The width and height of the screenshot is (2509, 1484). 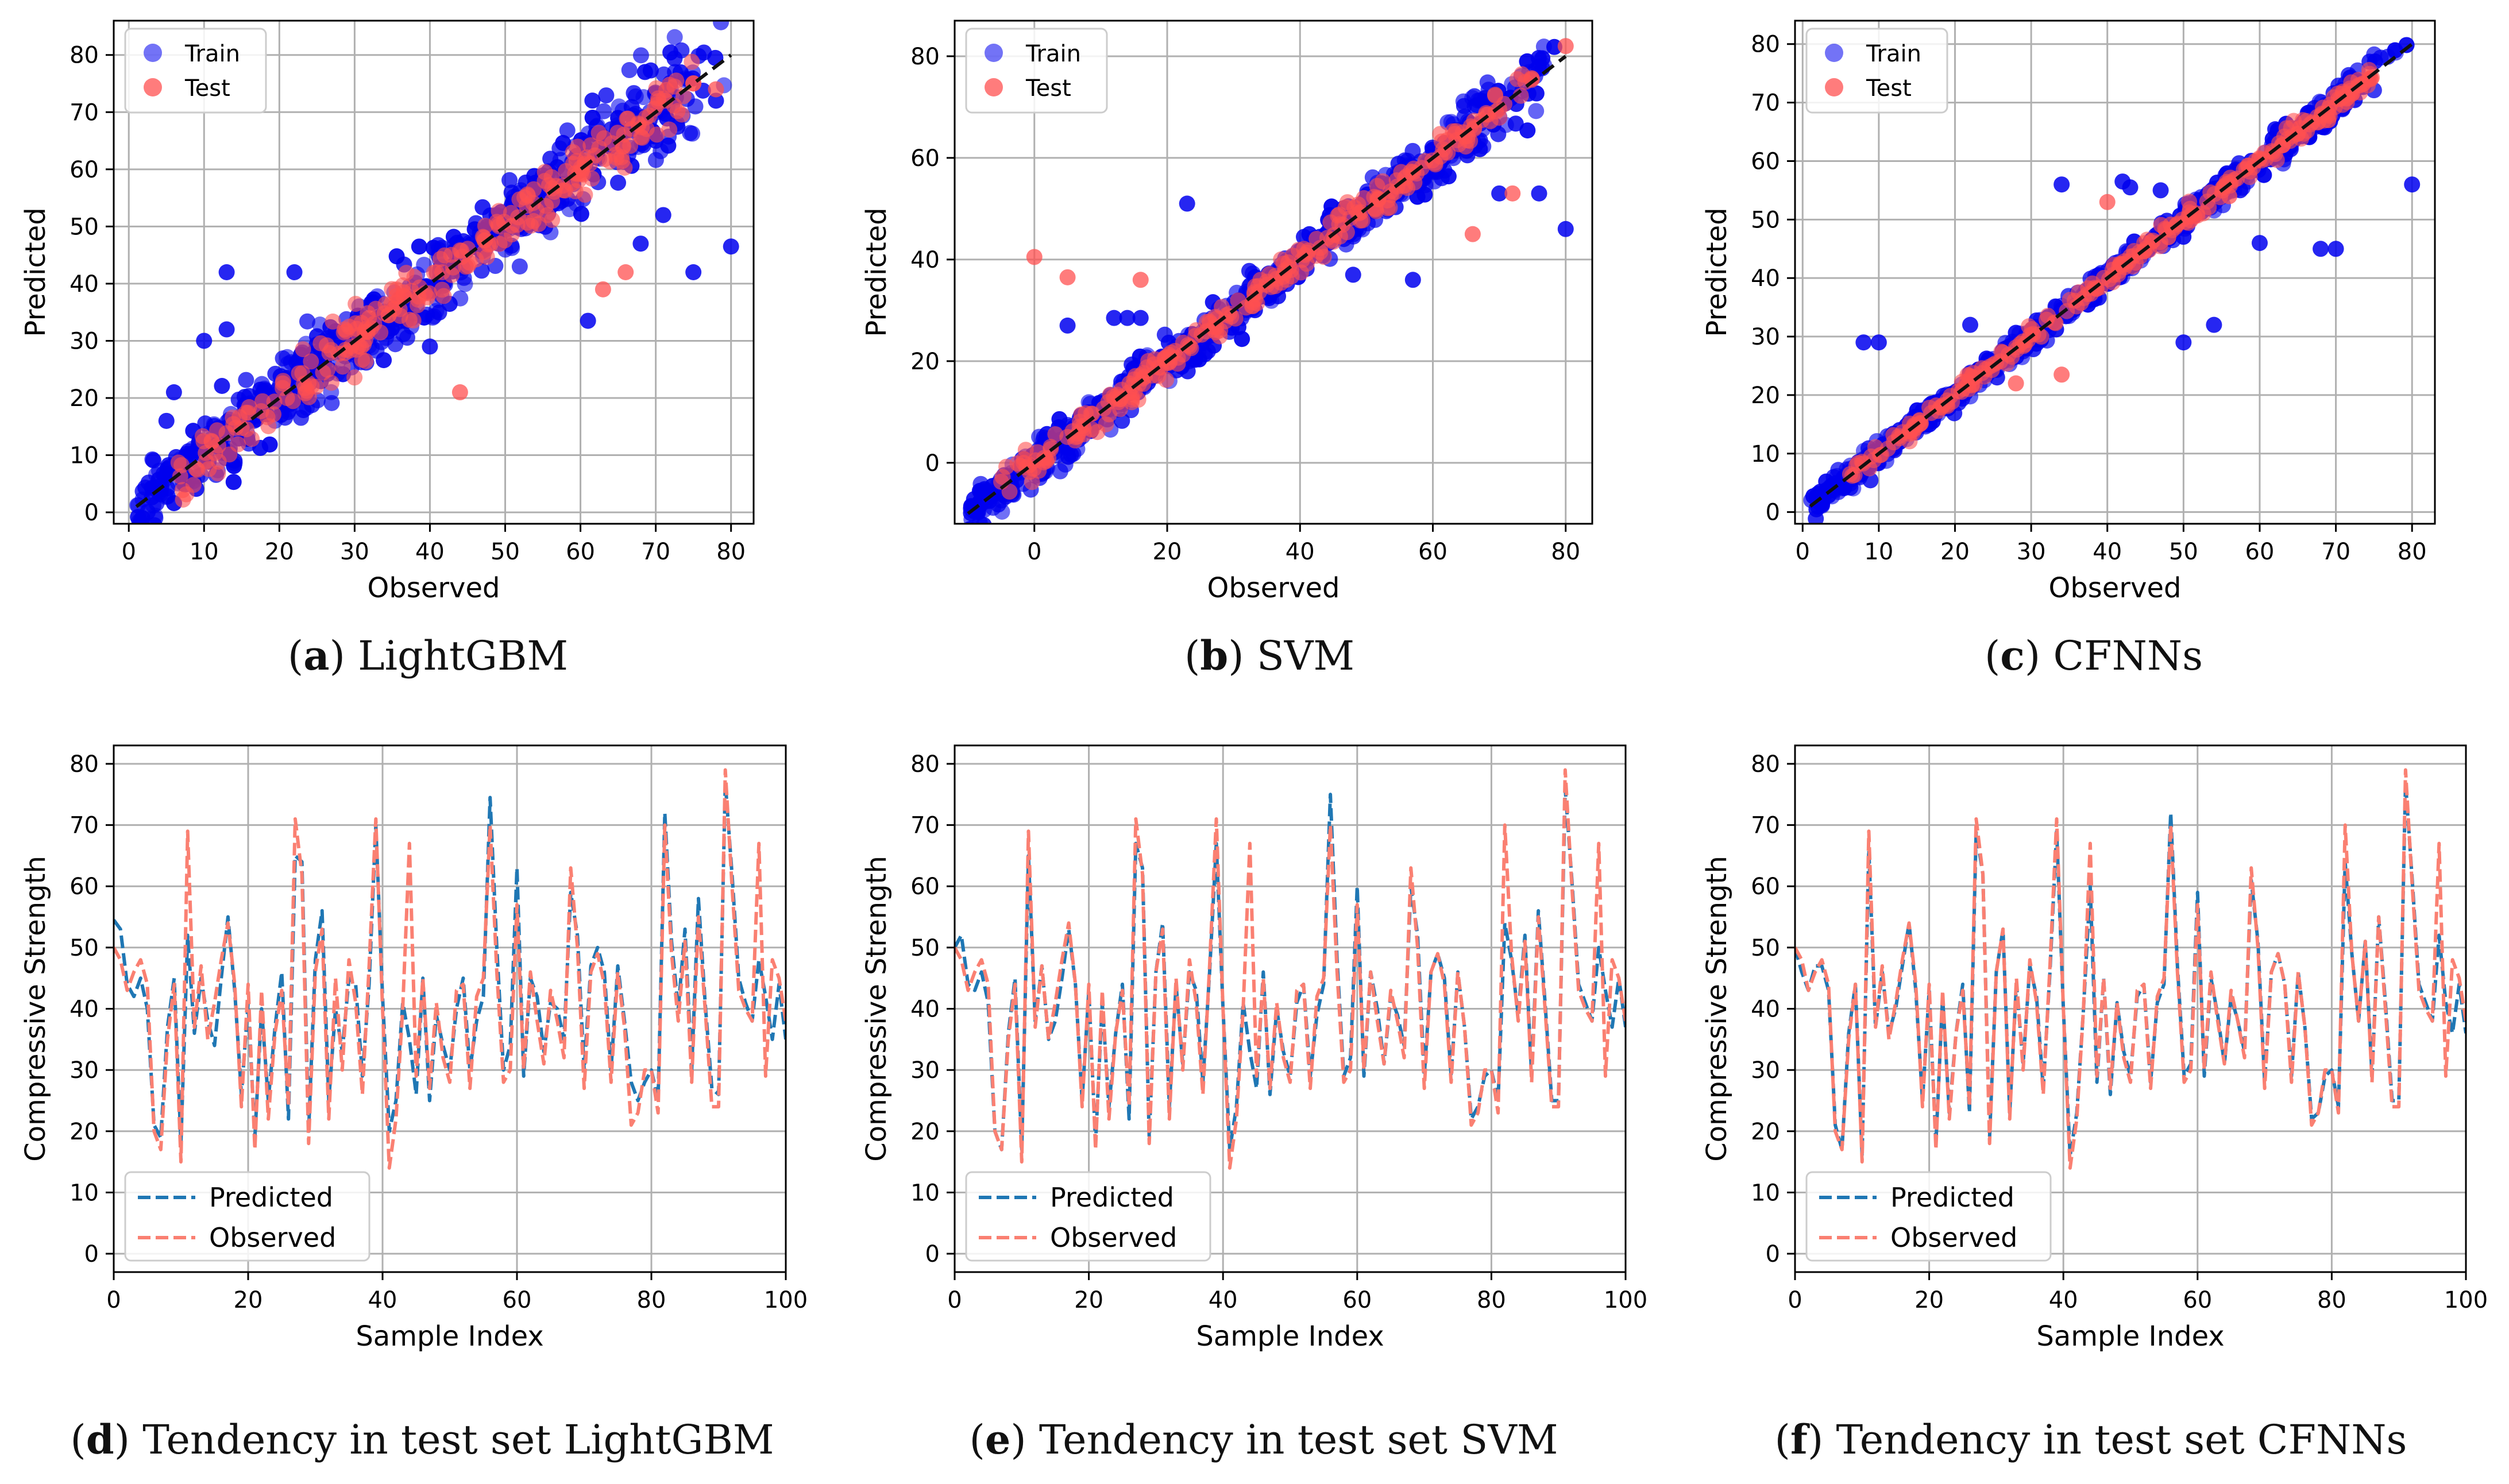 I want to click on x-tick-label: 50, so click(x=2183, y=552).